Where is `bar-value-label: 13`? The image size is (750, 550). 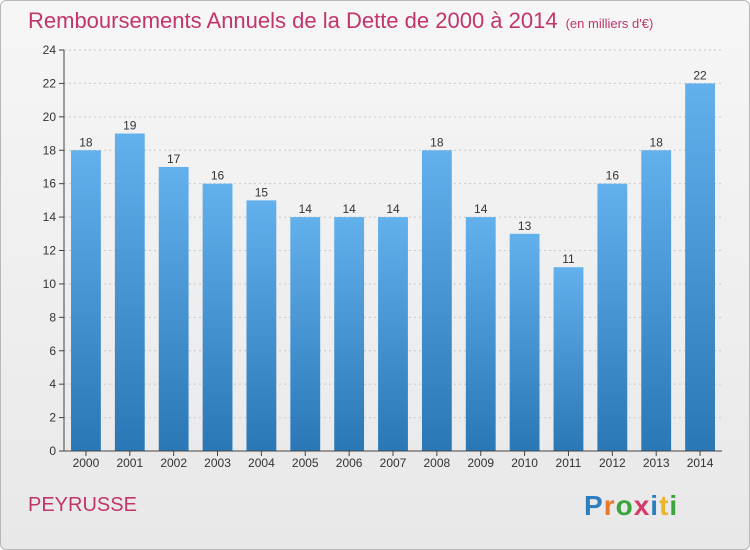
bar-value-label: 13 is located at coordinates (525, 226).